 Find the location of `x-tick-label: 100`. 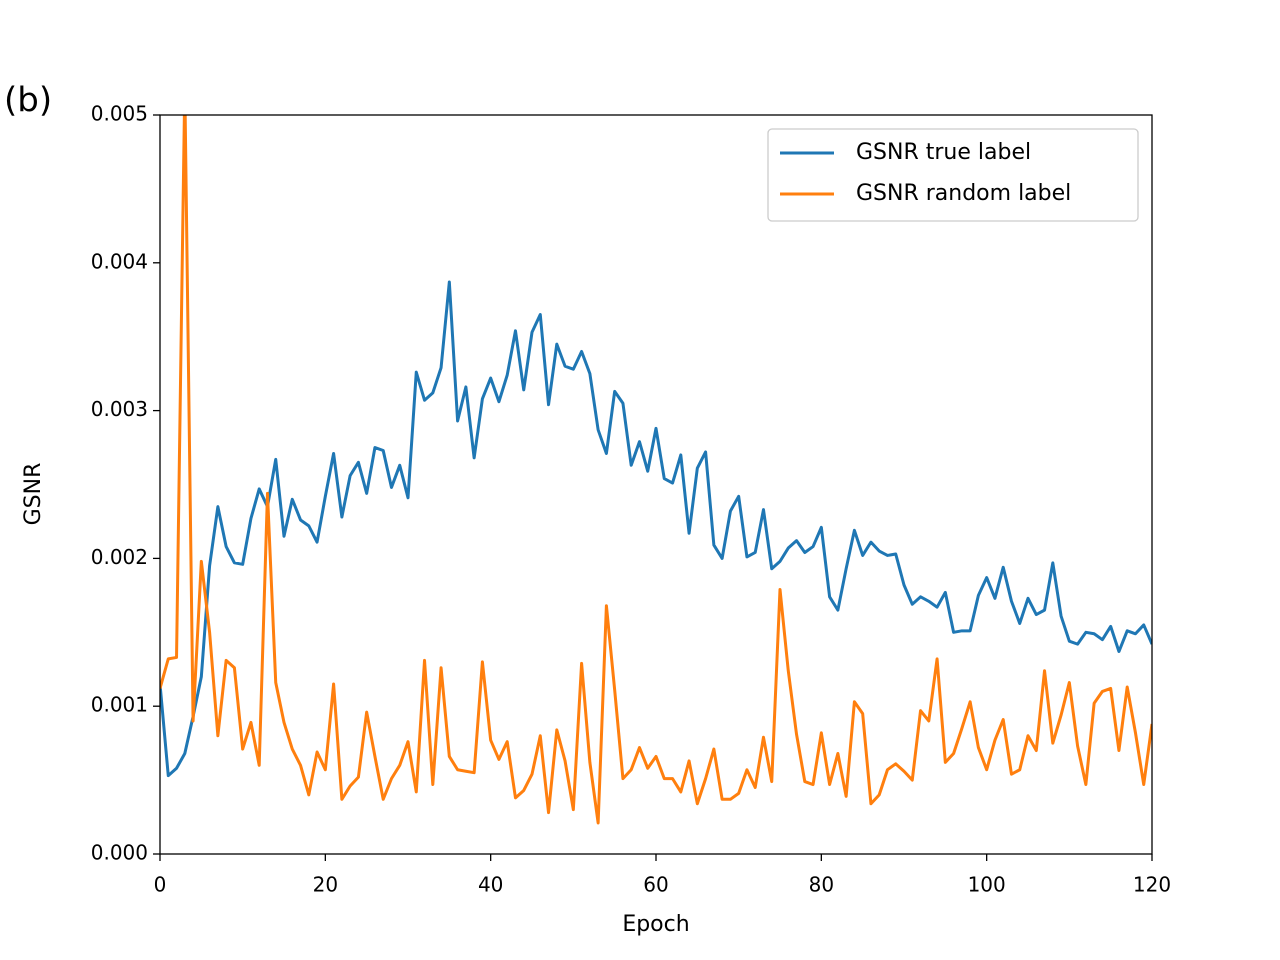

x-tick-label: 100 is located at coordinates (987, 885).